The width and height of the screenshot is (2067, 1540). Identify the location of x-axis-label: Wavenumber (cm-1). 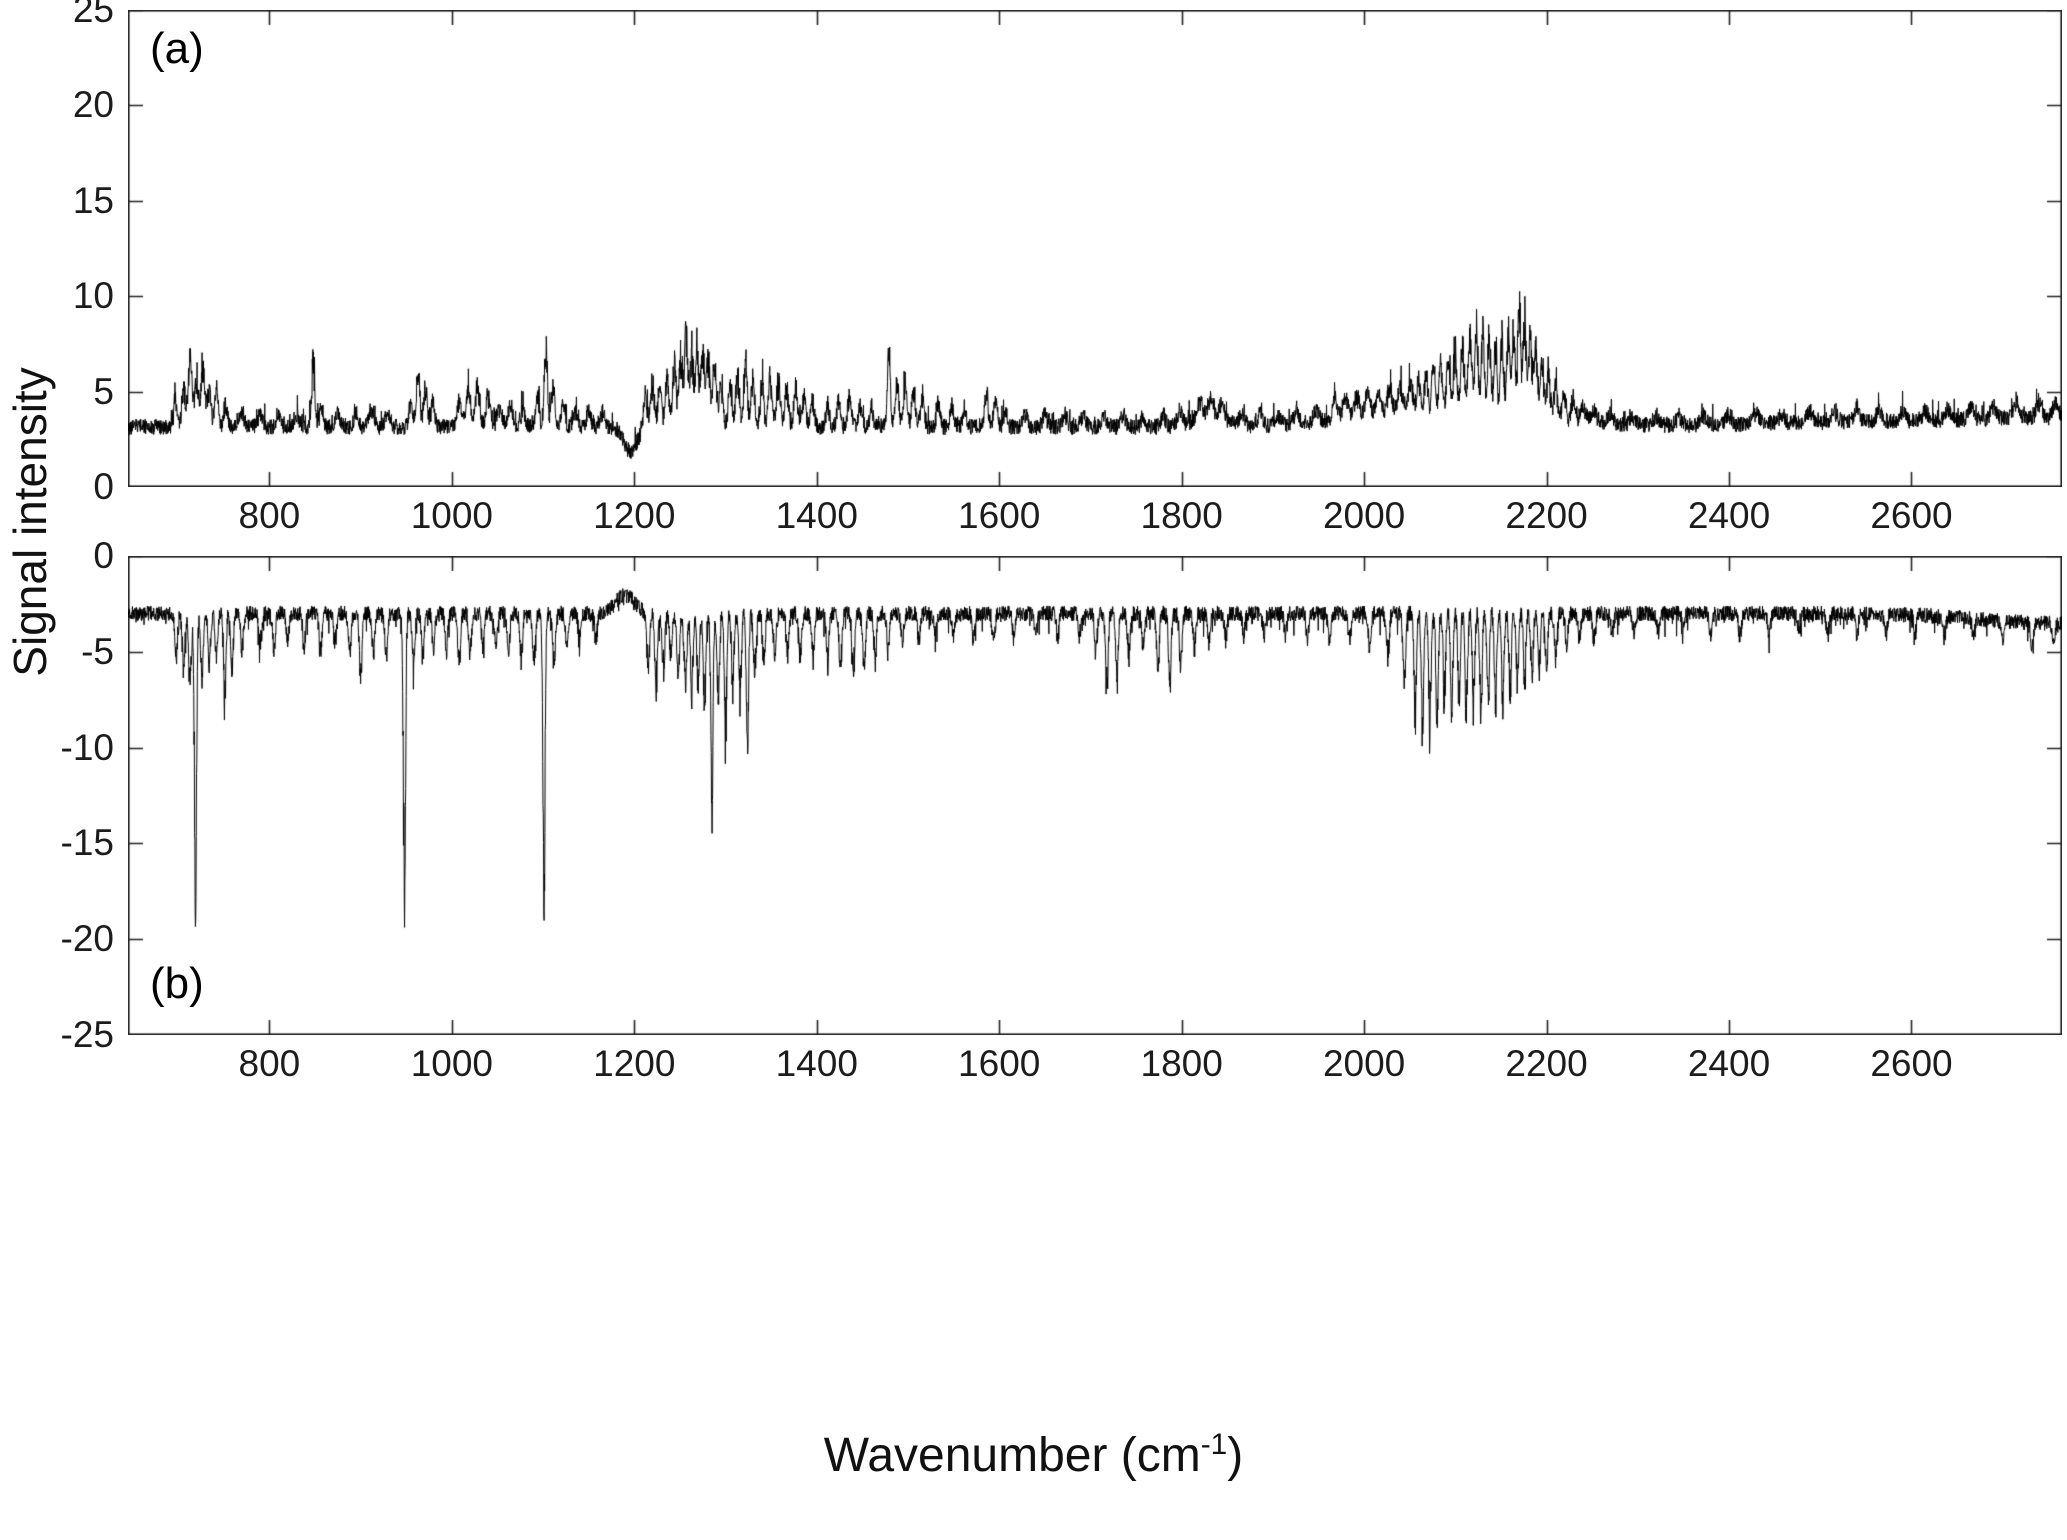
(1033, 1455).